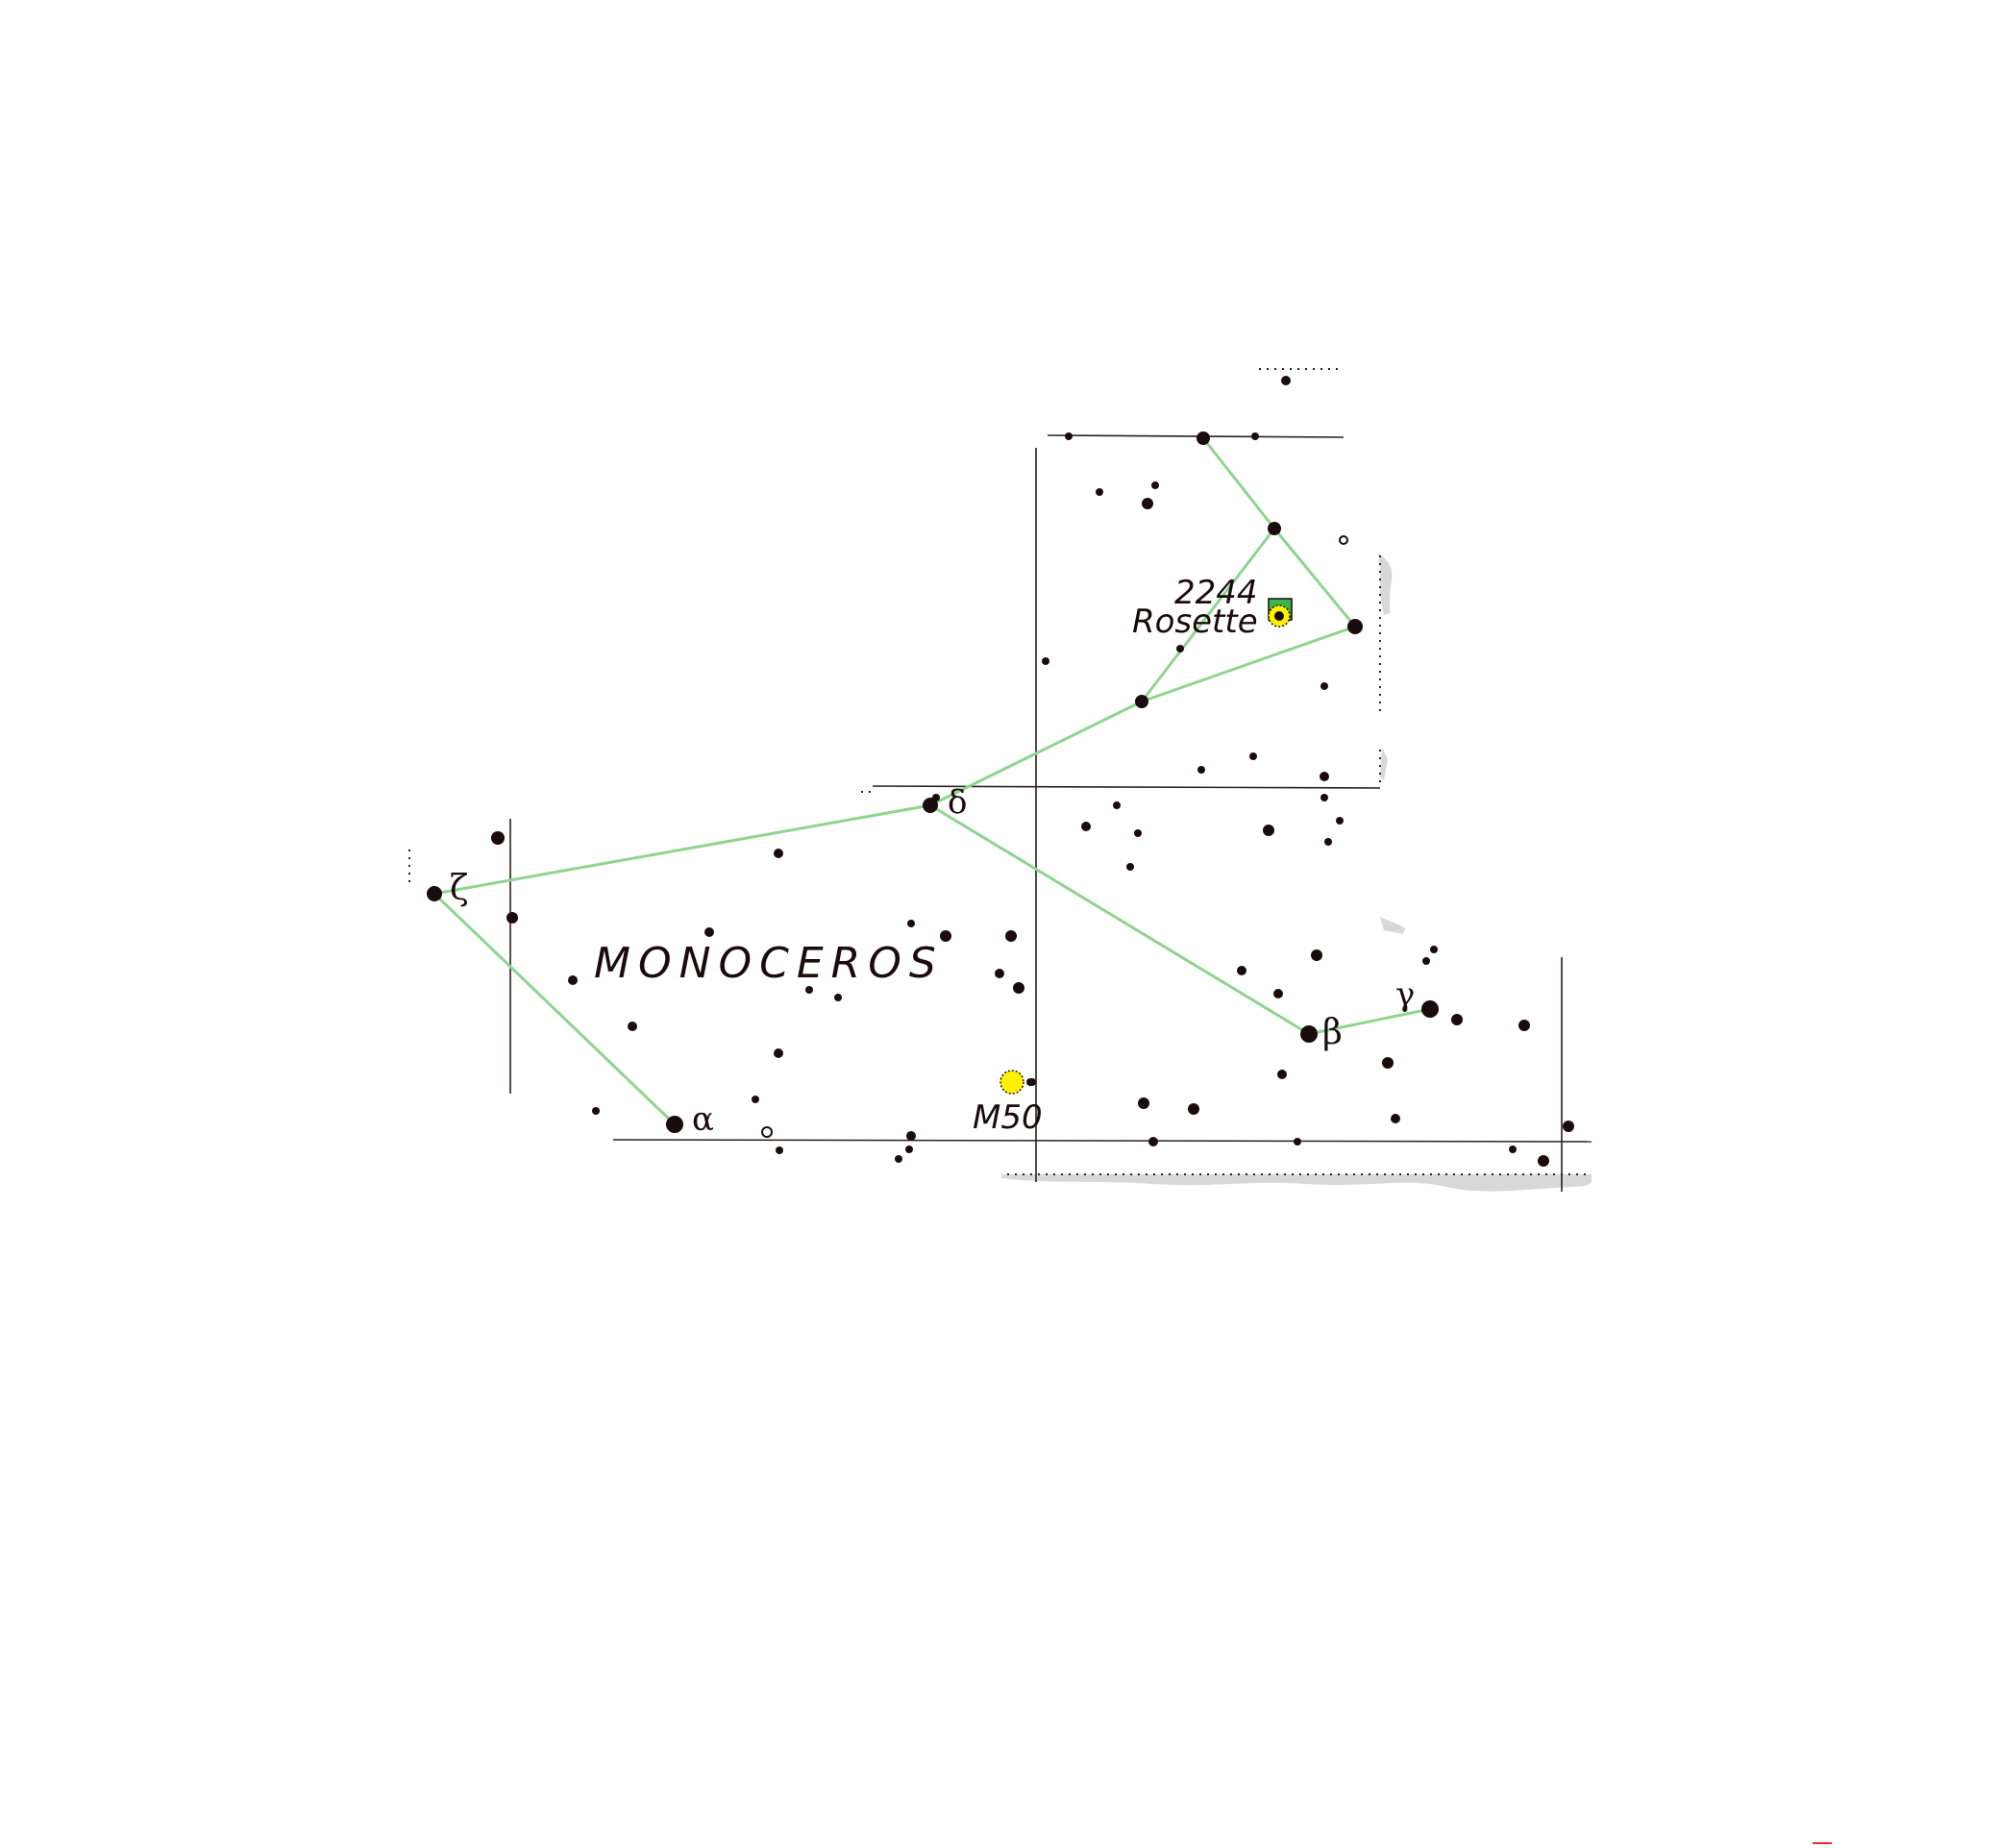 The width and height of the screenshot is (1999, 1848). Describe the element at coordinates (1405, 994) in the screenshot. I see `label-gamma: γ` at that location.